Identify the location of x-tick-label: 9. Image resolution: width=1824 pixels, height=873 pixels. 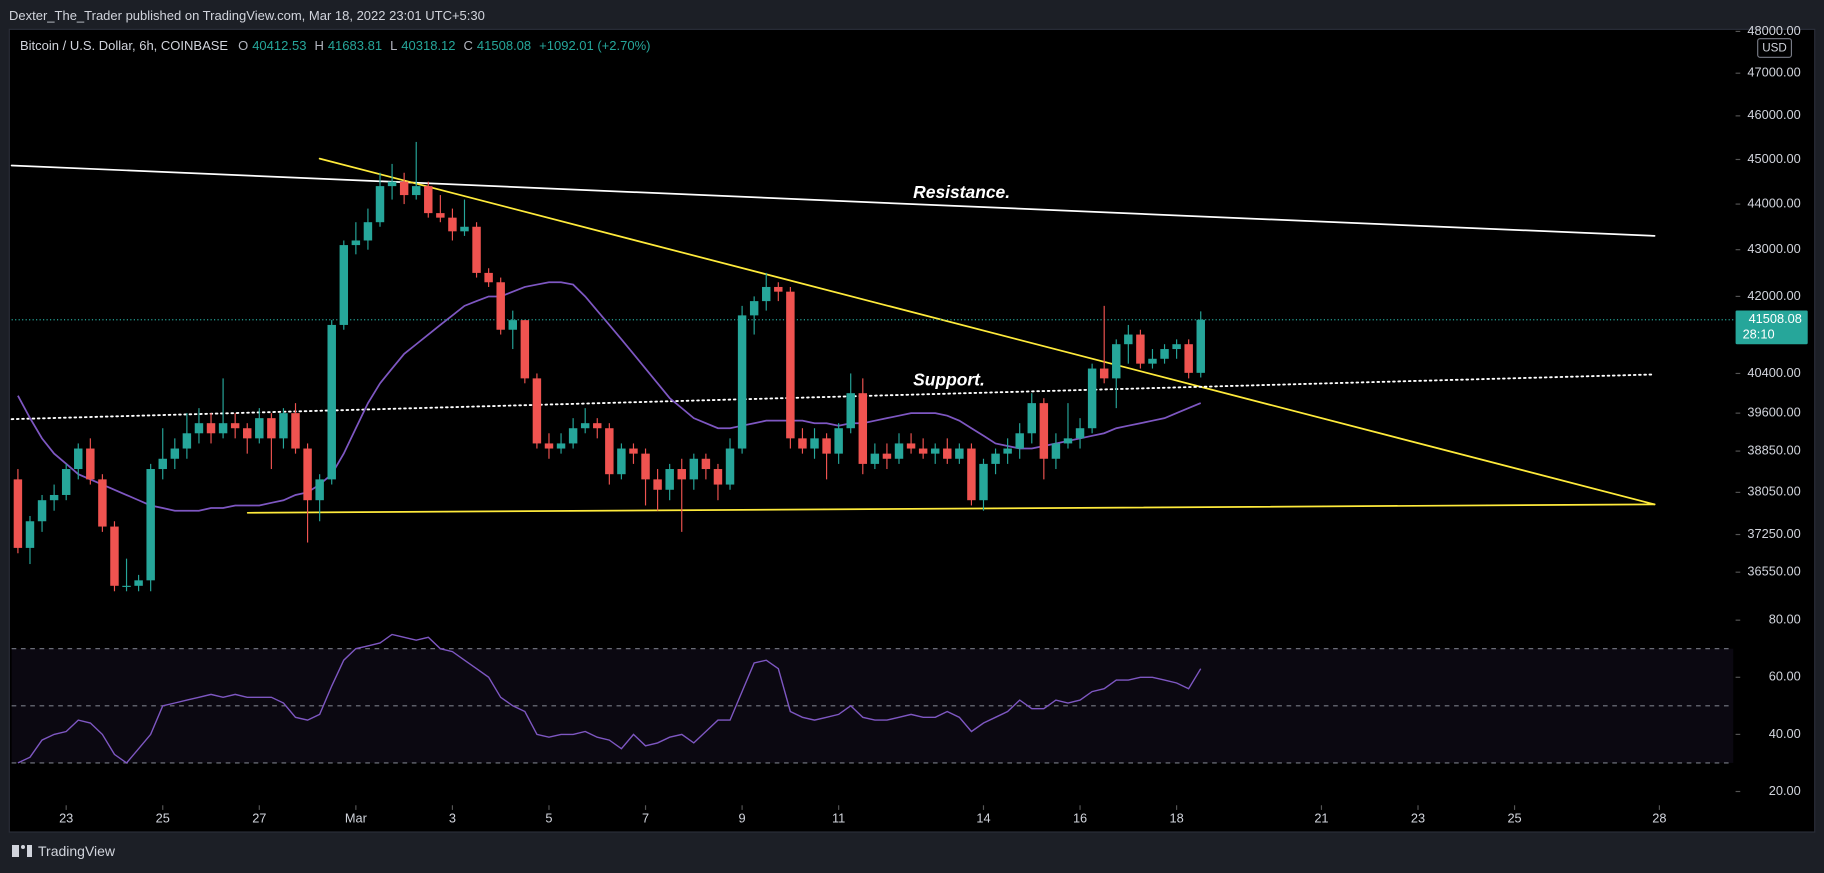
(742, 818).